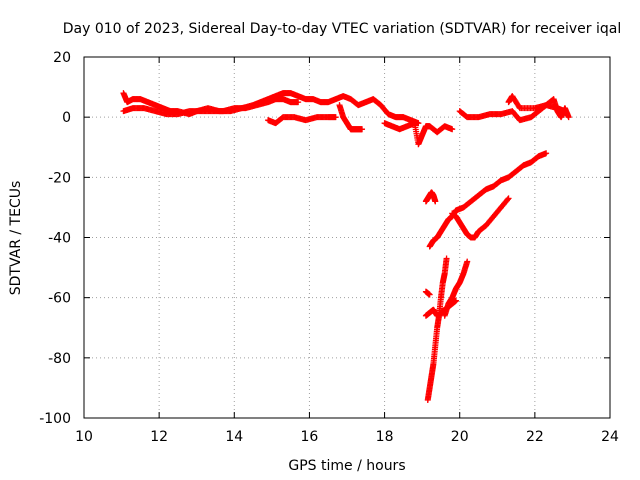  Describe the element at coordinates (59, 299) in the screenshot. I see `y-tick-label: -60` at that location.